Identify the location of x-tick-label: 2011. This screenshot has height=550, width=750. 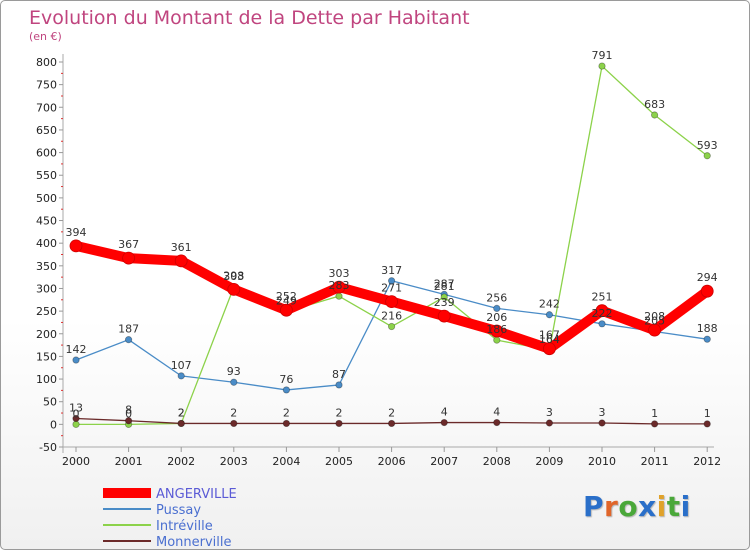
(655, 461).